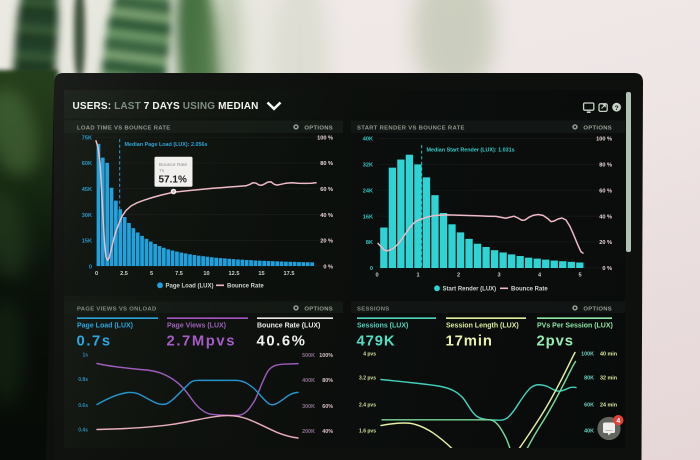 The width and height of the screenshot is (700, 460). I want to click on svg-text: Start Render (LUX), so click(470, 290).